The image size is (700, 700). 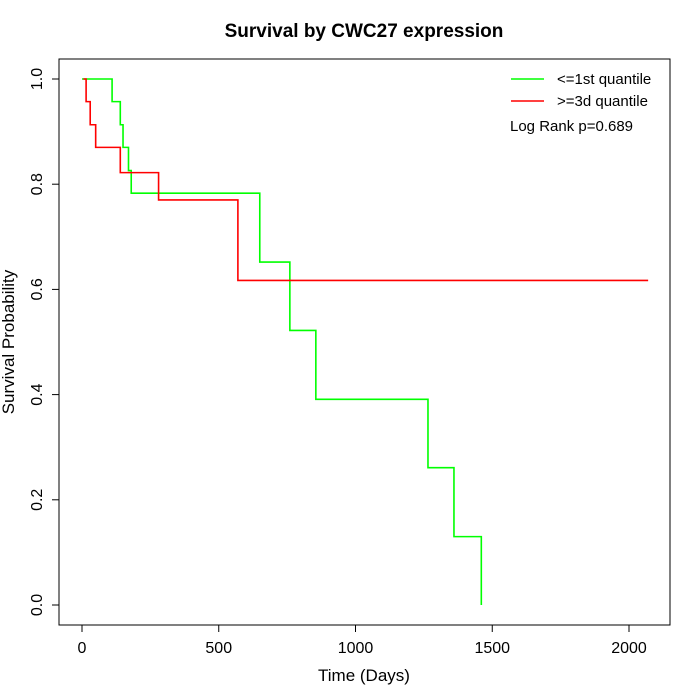 What do you see at coordinates (82, 648) in the screenshot?
I see `x-tick-label: 0` at bounding box center [82, 648].